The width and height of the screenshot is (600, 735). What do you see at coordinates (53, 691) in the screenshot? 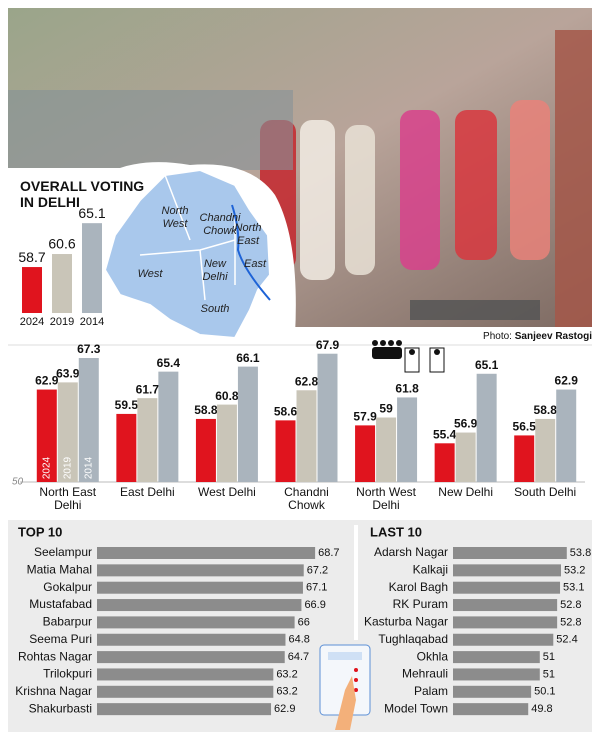
I see `category-label: Krishna Nagar` at bounding box center [53, 691].